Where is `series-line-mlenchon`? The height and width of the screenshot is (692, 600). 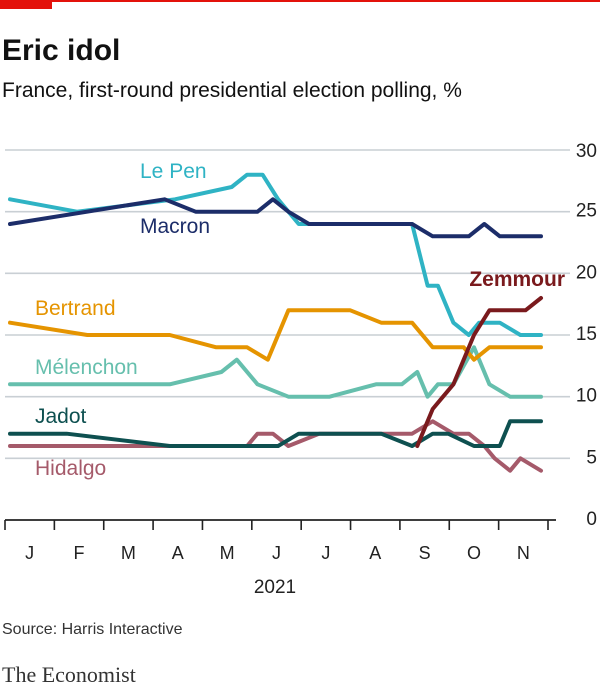 series-line-mlenchon is located at coordinates (275, 372).